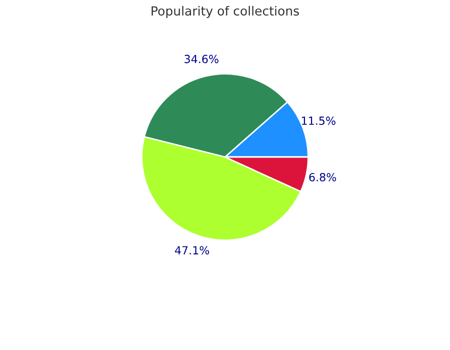 This screenshot has height=350, width=450. Describe the element at coordinates (225, 12) in the screenshot. I see `chart-title: Popularity of collections` at that location.